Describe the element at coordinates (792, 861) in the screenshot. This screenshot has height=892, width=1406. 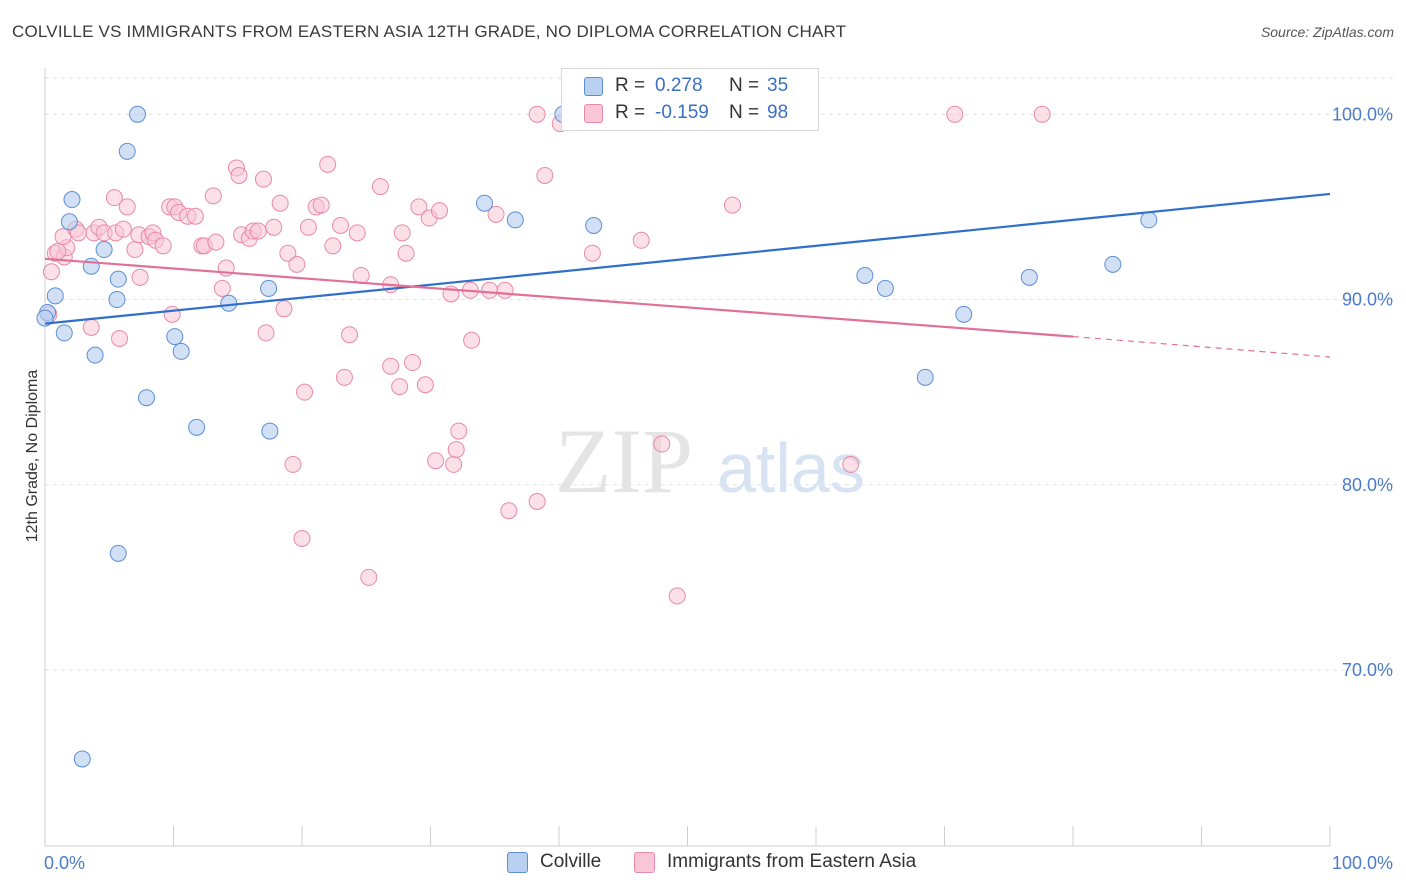
I see `legend-label-immigrants: Immigrants from Eastern Asia` at that location.